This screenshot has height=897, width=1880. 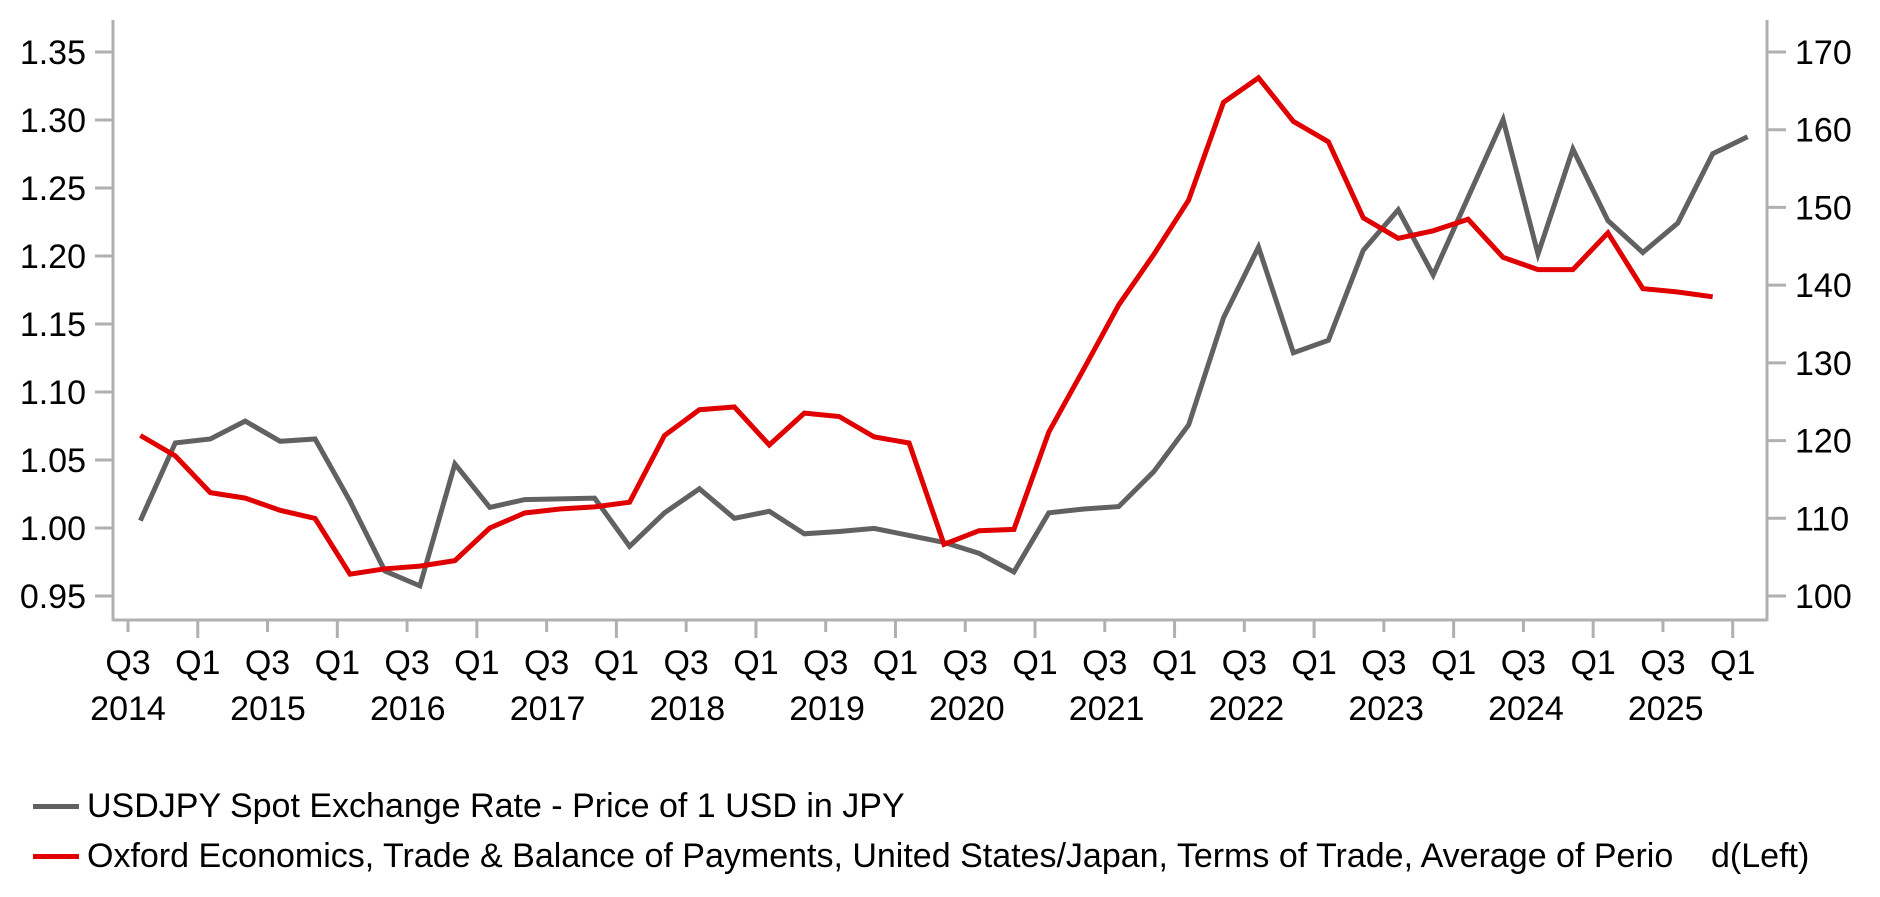 I want to click on x-axis-year-label: 2018, so click(x=687, y=709).